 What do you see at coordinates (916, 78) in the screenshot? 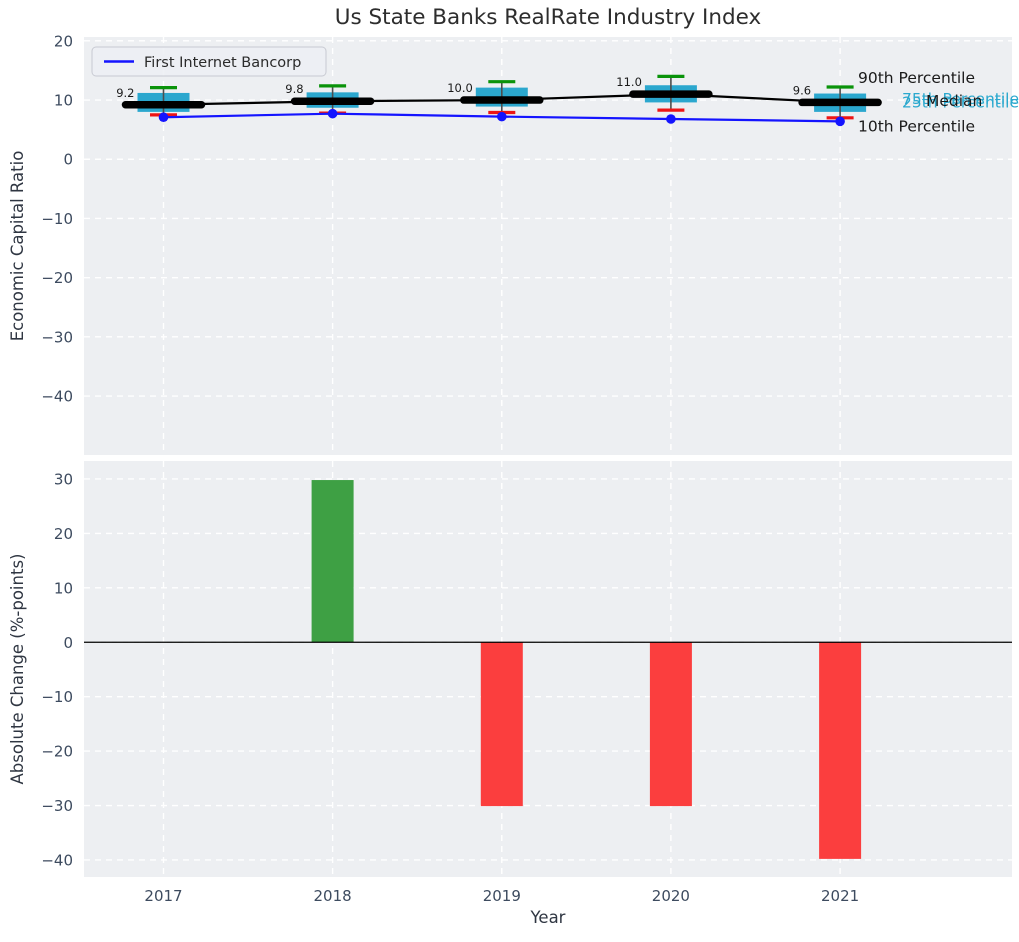
I see `p90-annotation: 90th Percentile` at bounding box center [916, 78].